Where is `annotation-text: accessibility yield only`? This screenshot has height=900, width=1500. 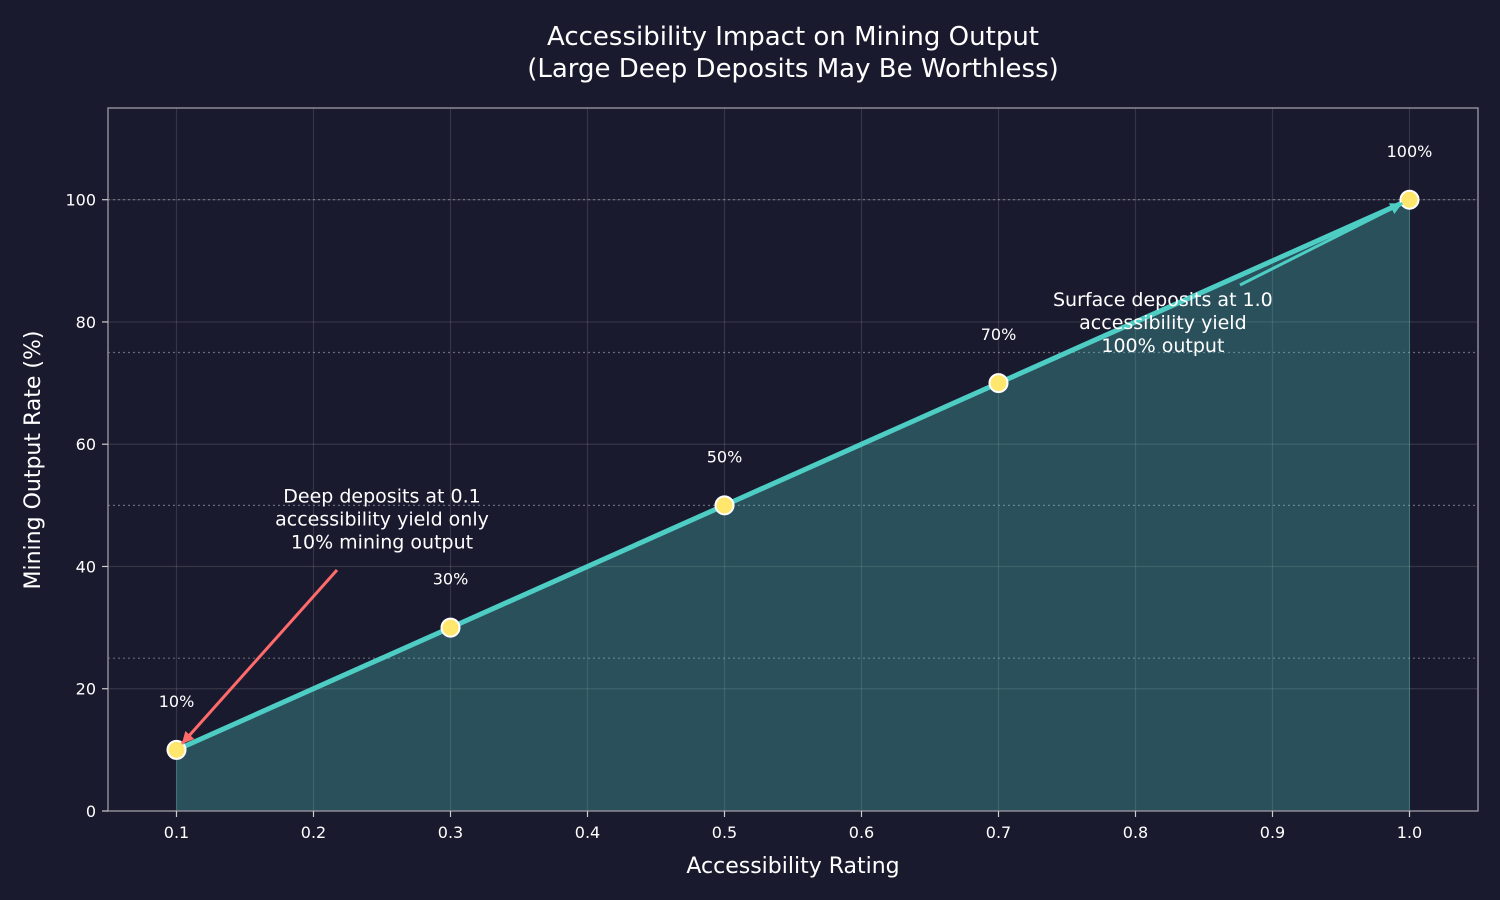 annotation-text: accessibility yield only is located at coordinates (382, 519).